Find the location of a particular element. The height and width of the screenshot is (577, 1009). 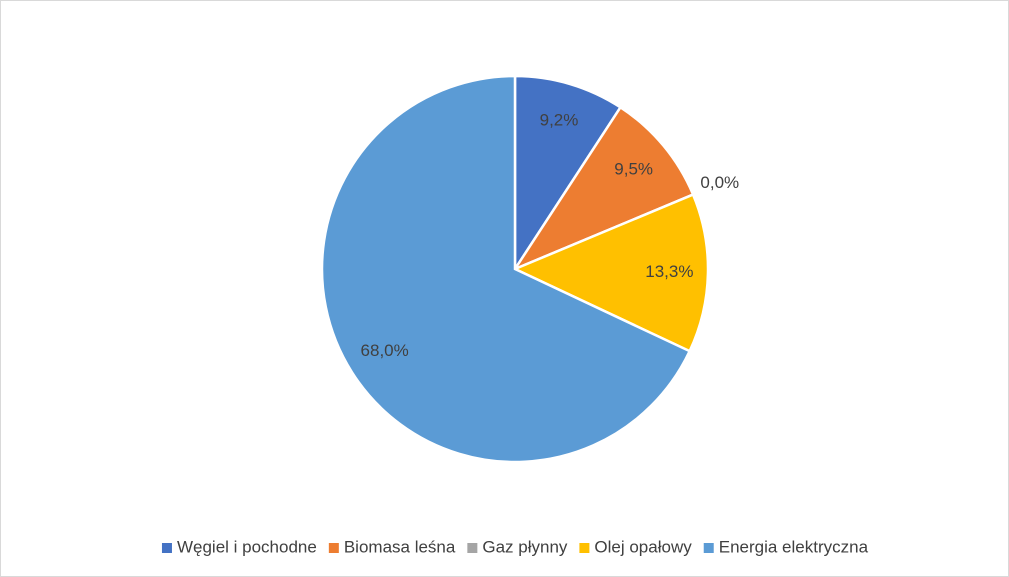

legend-label: Węgiel i pochodne is located at coordinates (247, 546).